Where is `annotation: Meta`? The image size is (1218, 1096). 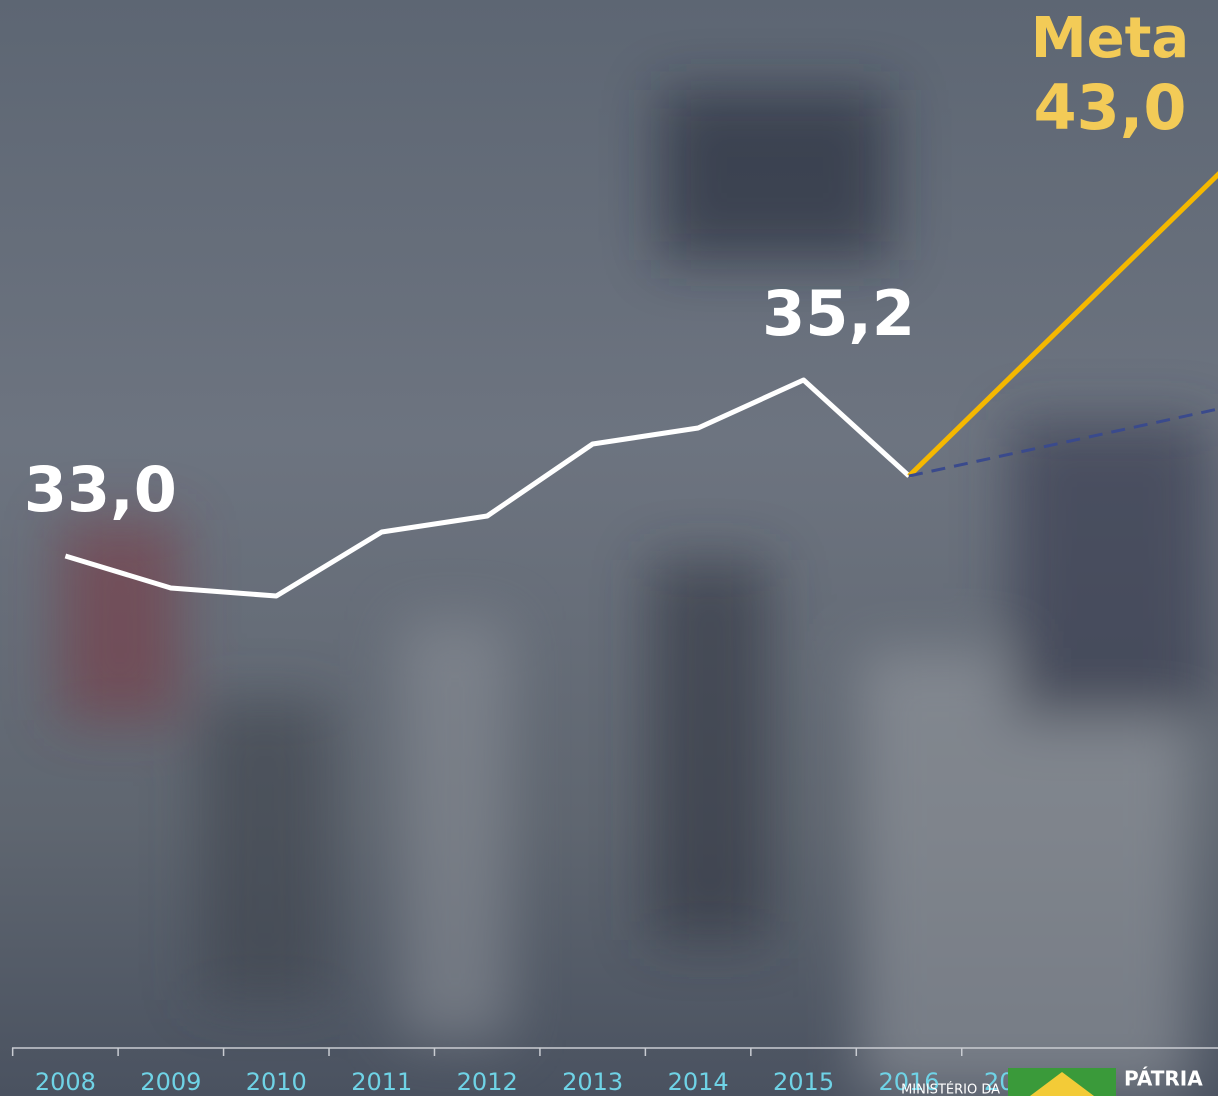
annotation: Meta is located at coordinates (1110, 38).